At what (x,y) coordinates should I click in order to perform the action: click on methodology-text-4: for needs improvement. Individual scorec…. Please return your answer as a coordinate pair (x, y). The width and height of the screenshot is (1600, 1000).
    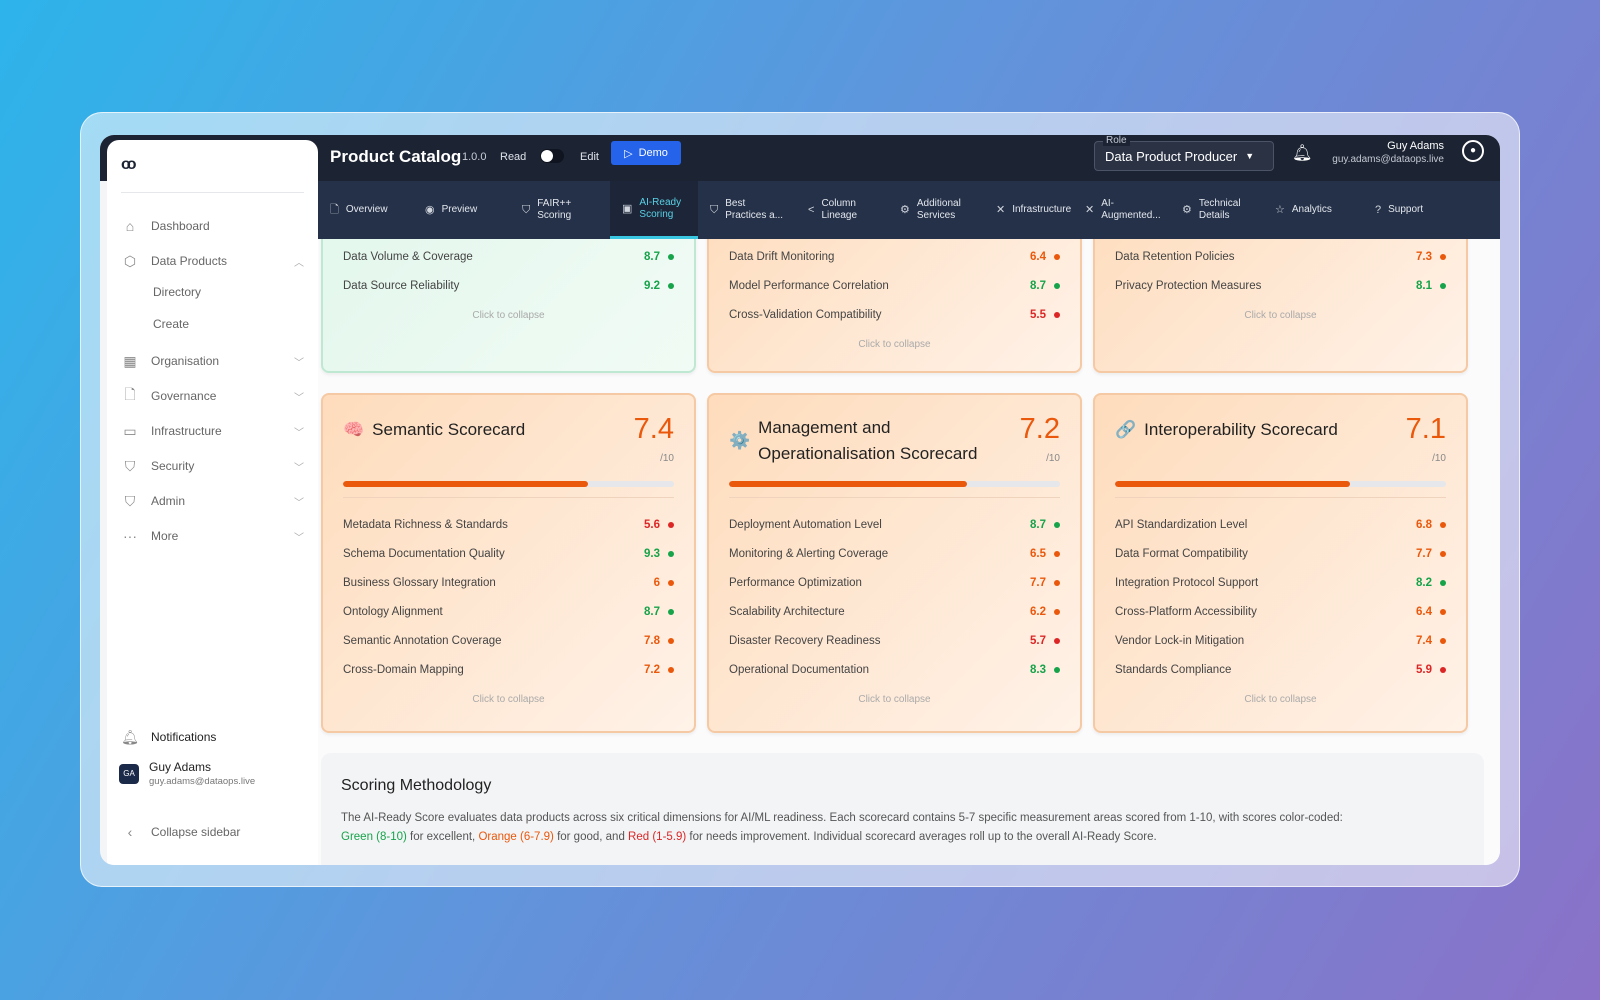
    Looking at the image, I should click on (921, 837).